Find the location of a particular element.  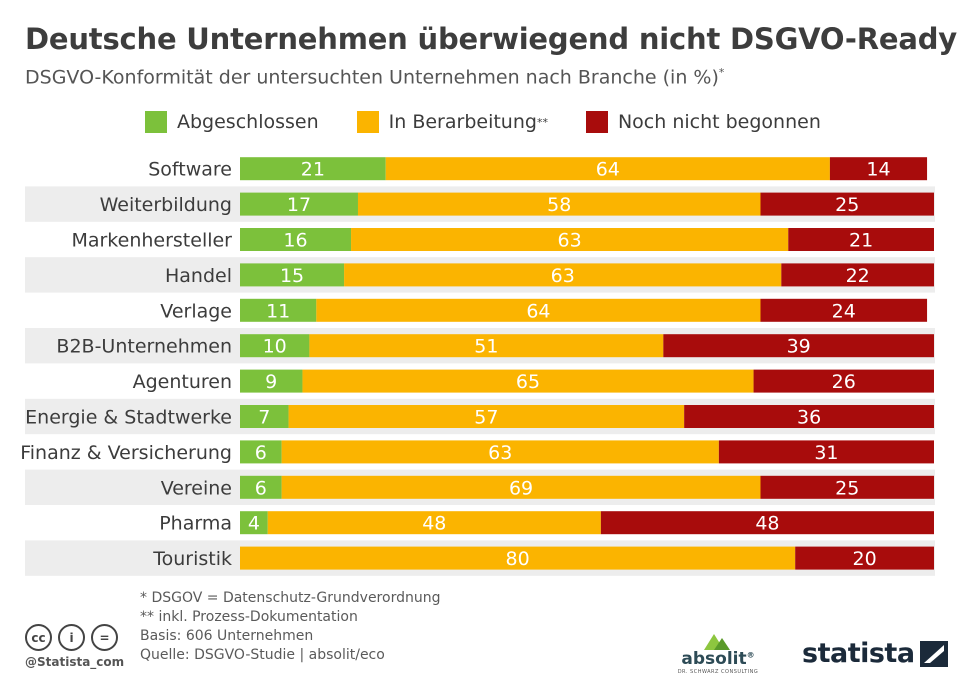

footnote-prozess: ** inkl. Prozess-Dokumentation is located at coordinates (249, 617).